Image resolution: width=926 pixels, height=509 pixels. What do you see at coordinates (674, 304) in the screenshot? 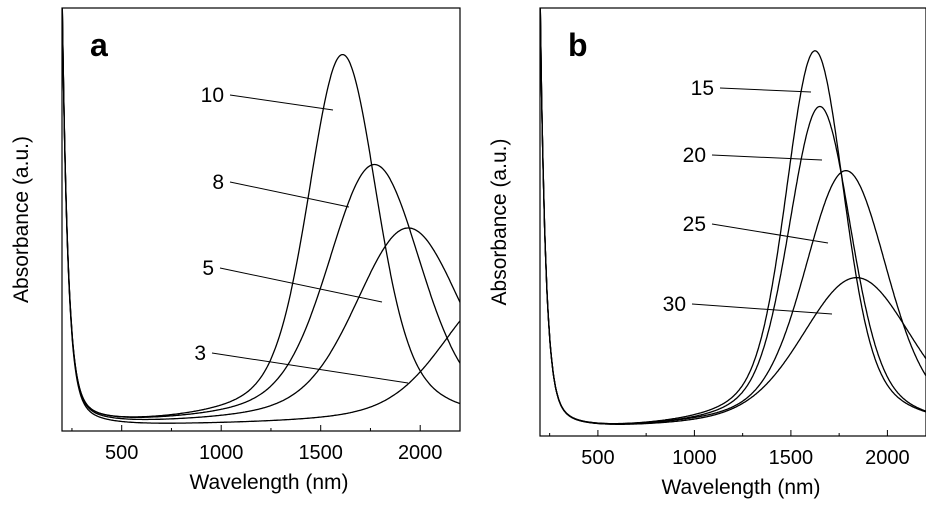
I see `series-label-30: 30` at bounding box center [674, 304].